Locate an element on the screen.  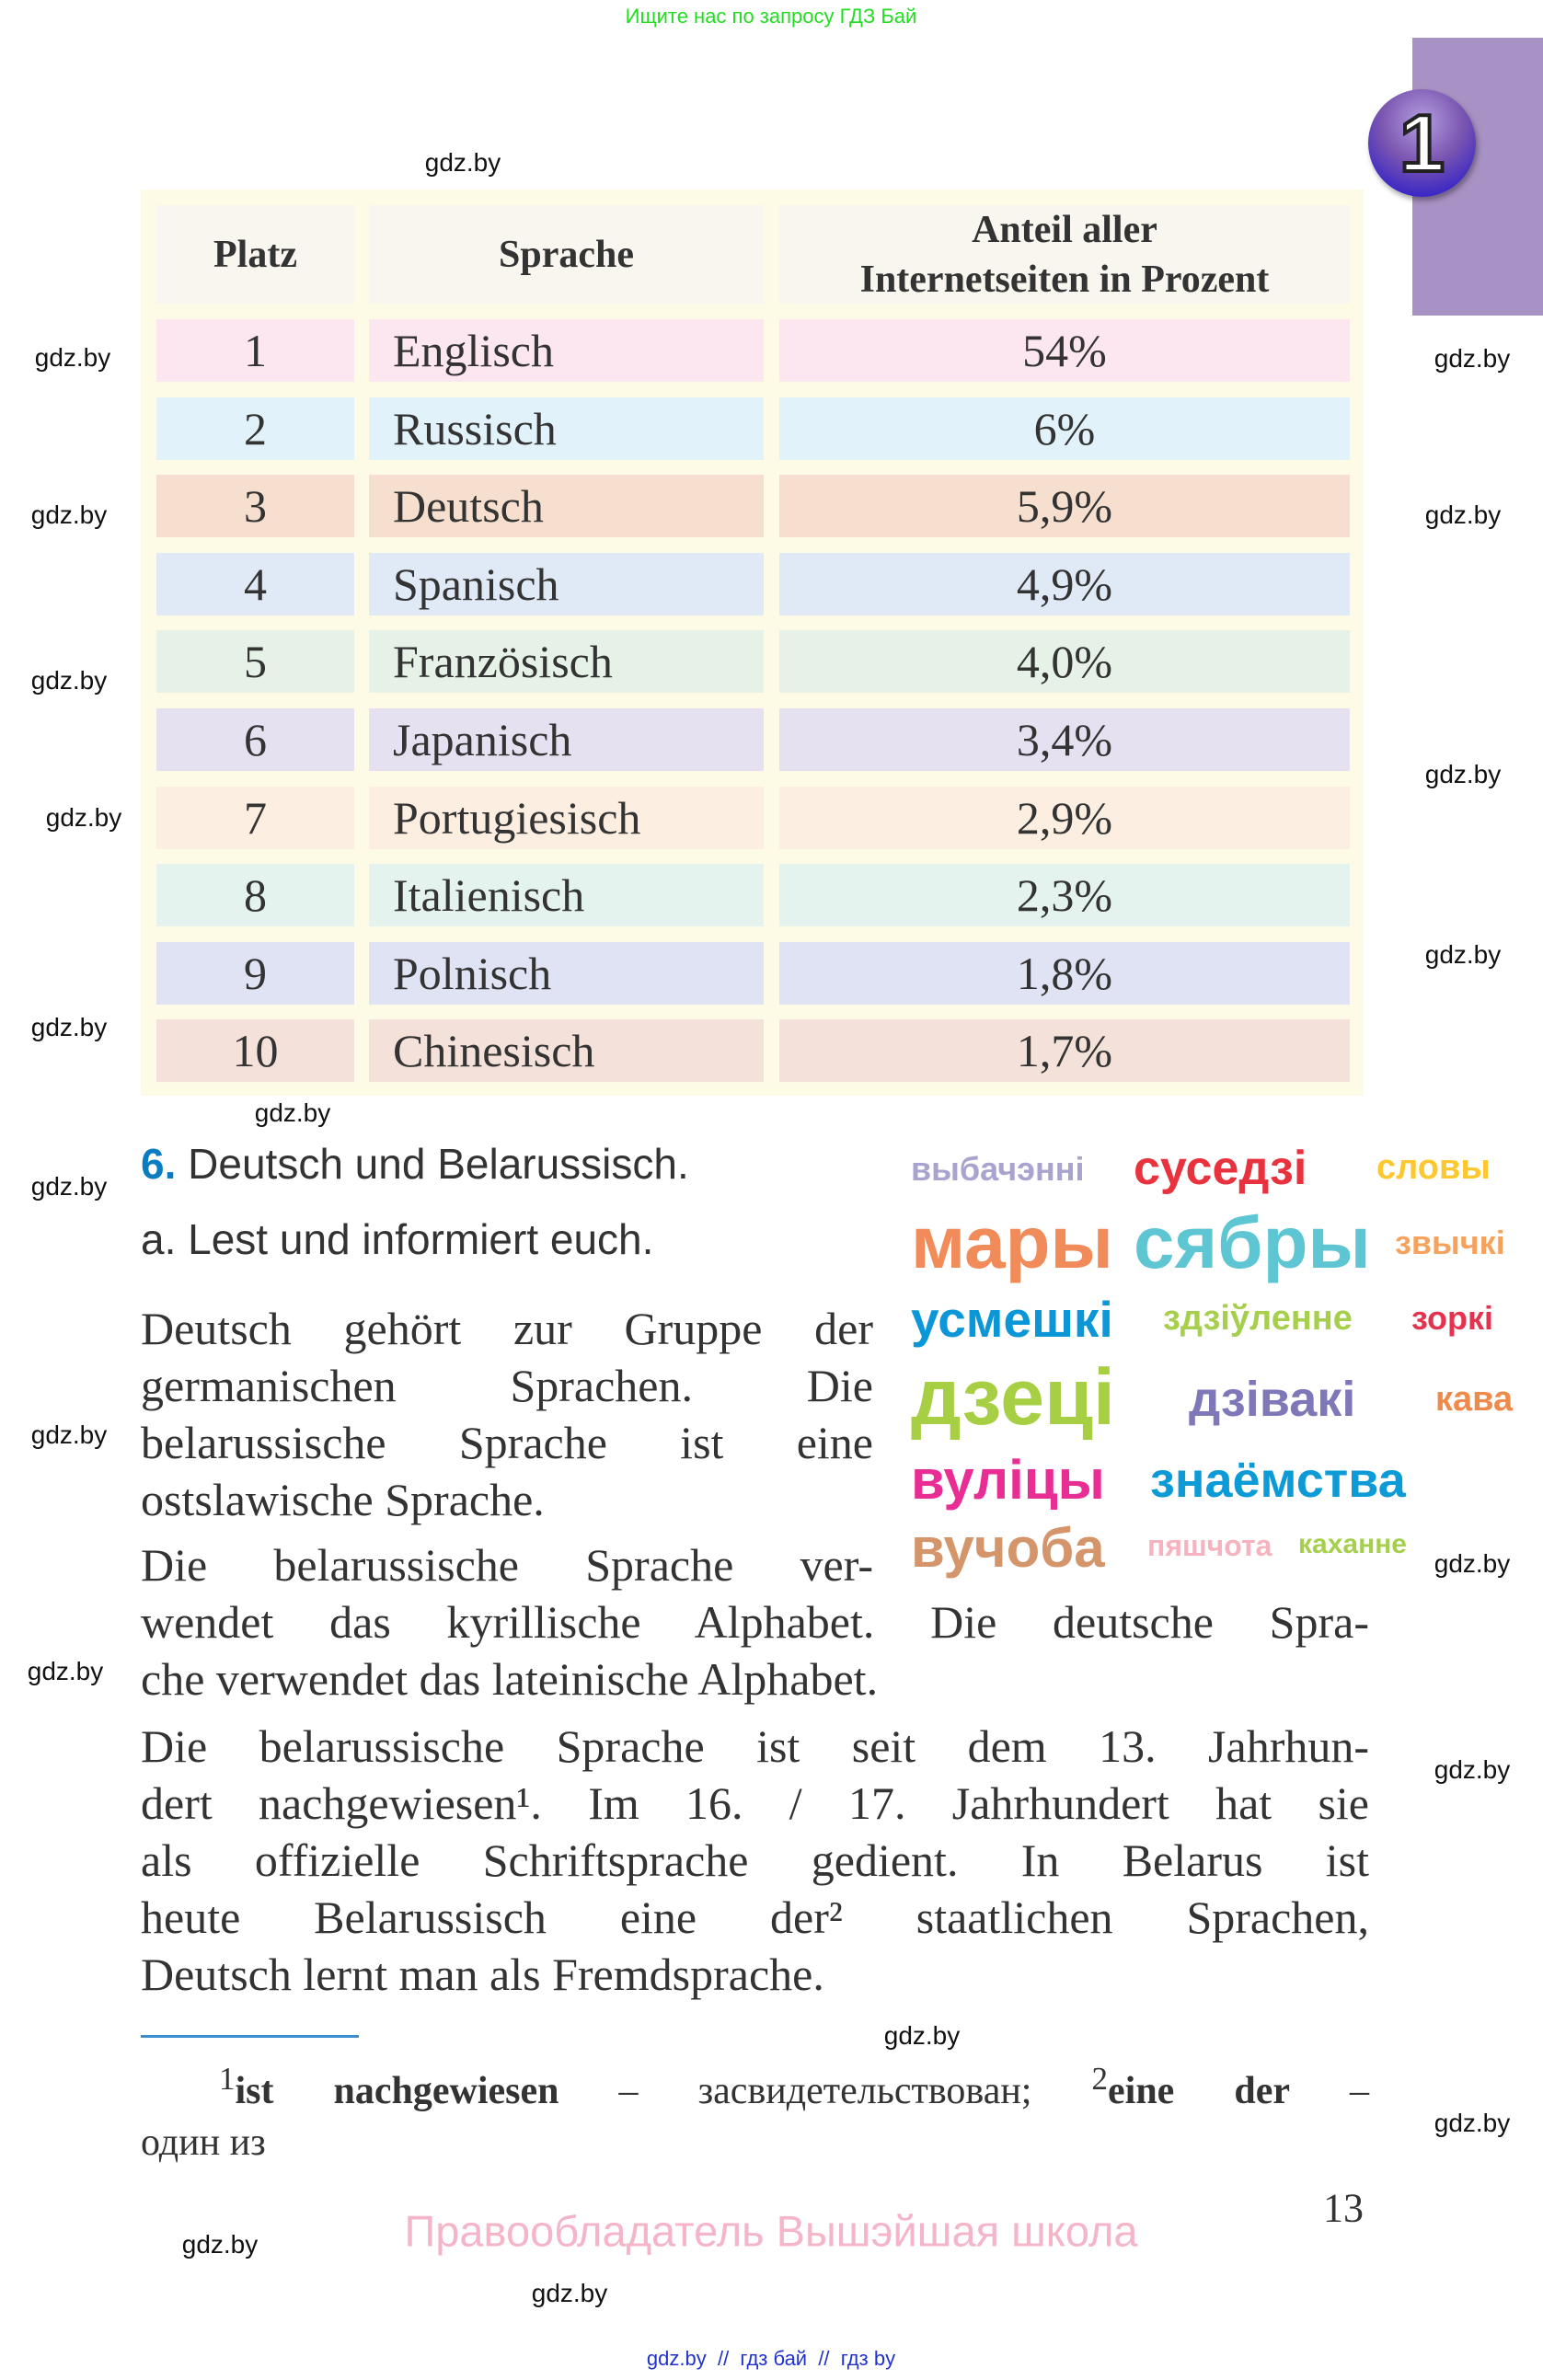
footnote-translation: – засвидетельствован; is located at coordinates (825, 2091).